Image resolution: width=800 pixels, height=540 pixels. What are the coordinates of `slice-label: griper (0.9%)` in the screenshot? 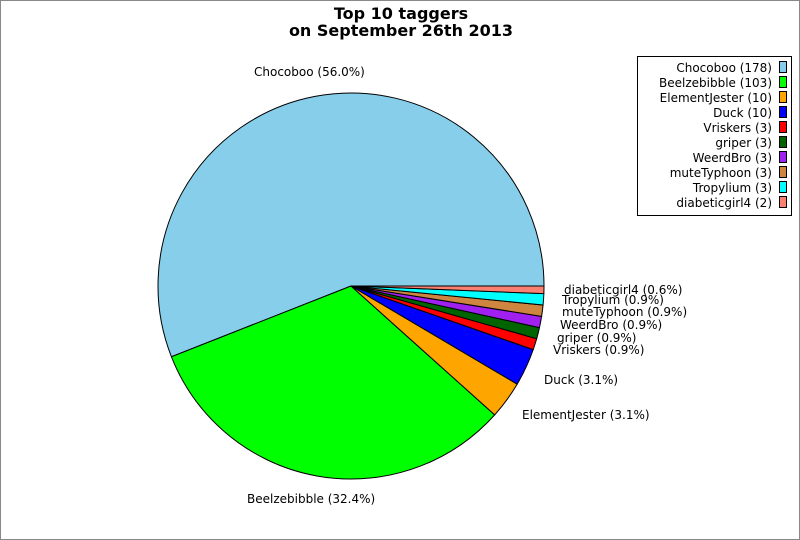 It's located at (596, 338).